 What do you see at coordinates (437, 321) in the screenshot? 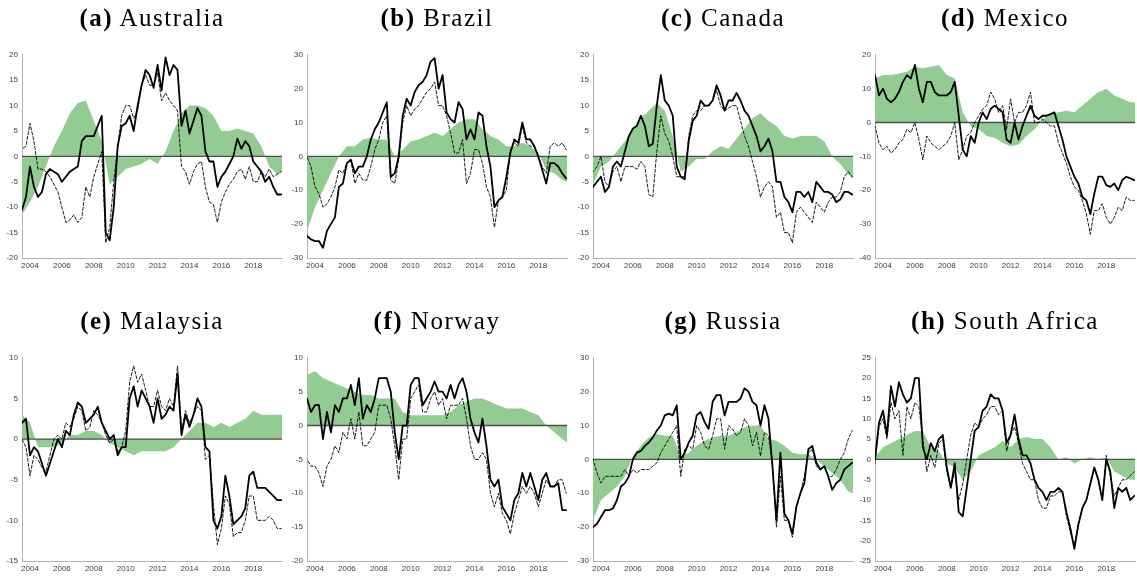
I see `chart-title: (f) Norway` at bounding box center [437, 321].